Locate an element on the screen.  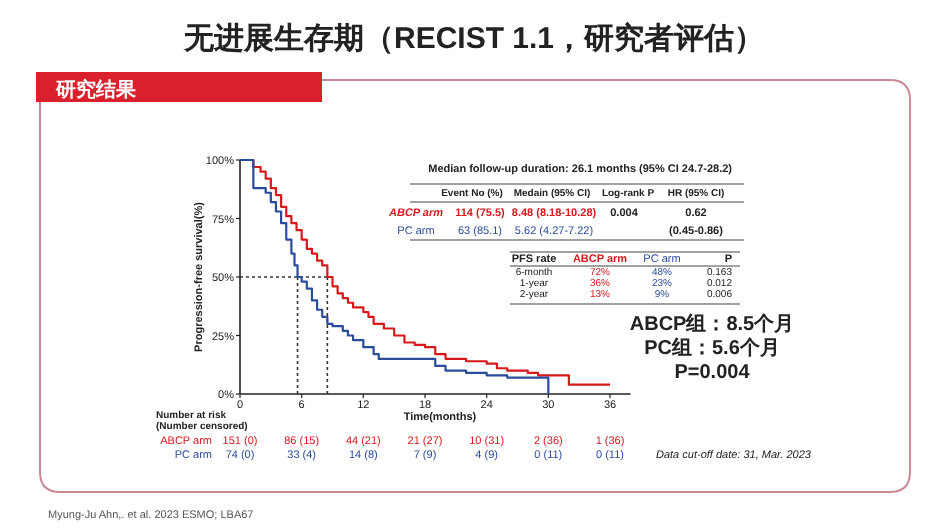
annotation: ABCP组：8.5个月 is located at coordinates (712, 324).